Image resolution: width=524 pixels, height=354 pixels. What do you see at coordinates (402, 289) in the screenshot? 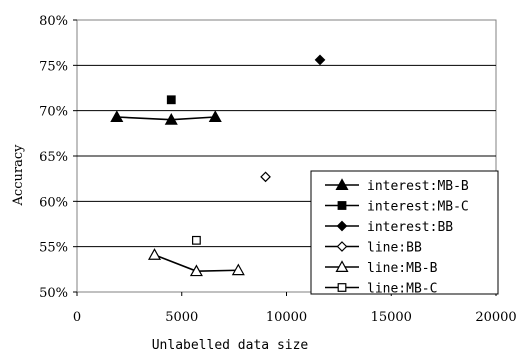
I see `legend-label: line:MB-C` at bounding box center [402, 289].